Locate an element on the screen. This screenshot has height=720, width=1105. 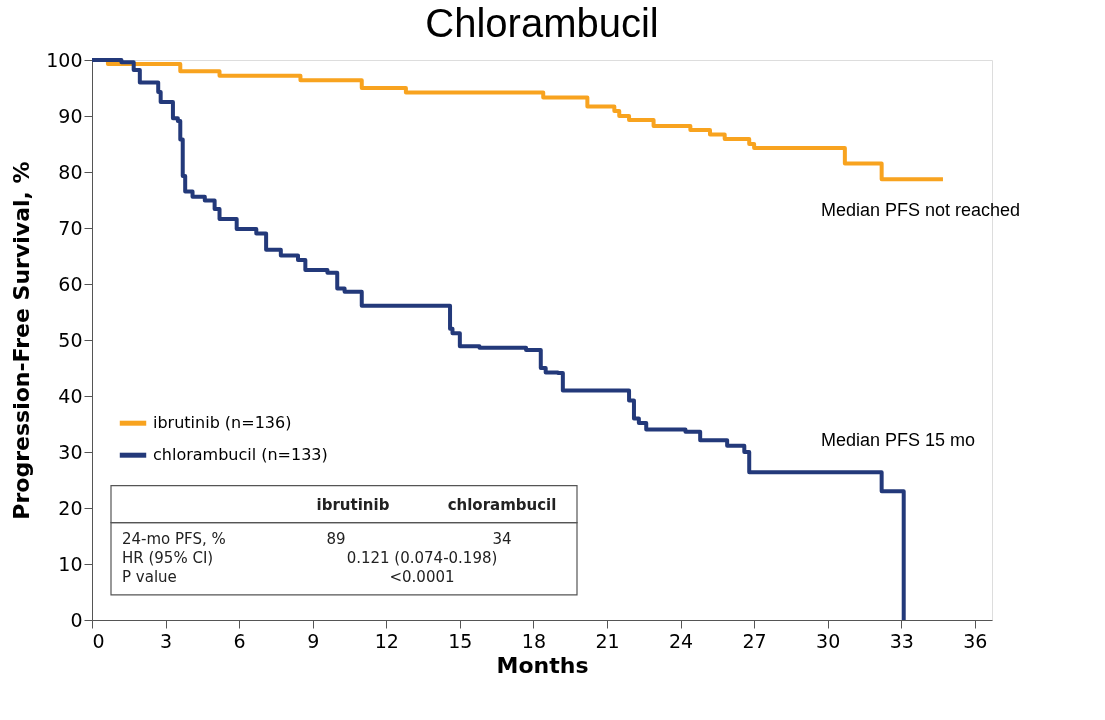
x-tick-label: 30 is located at coordinates (828, 640).